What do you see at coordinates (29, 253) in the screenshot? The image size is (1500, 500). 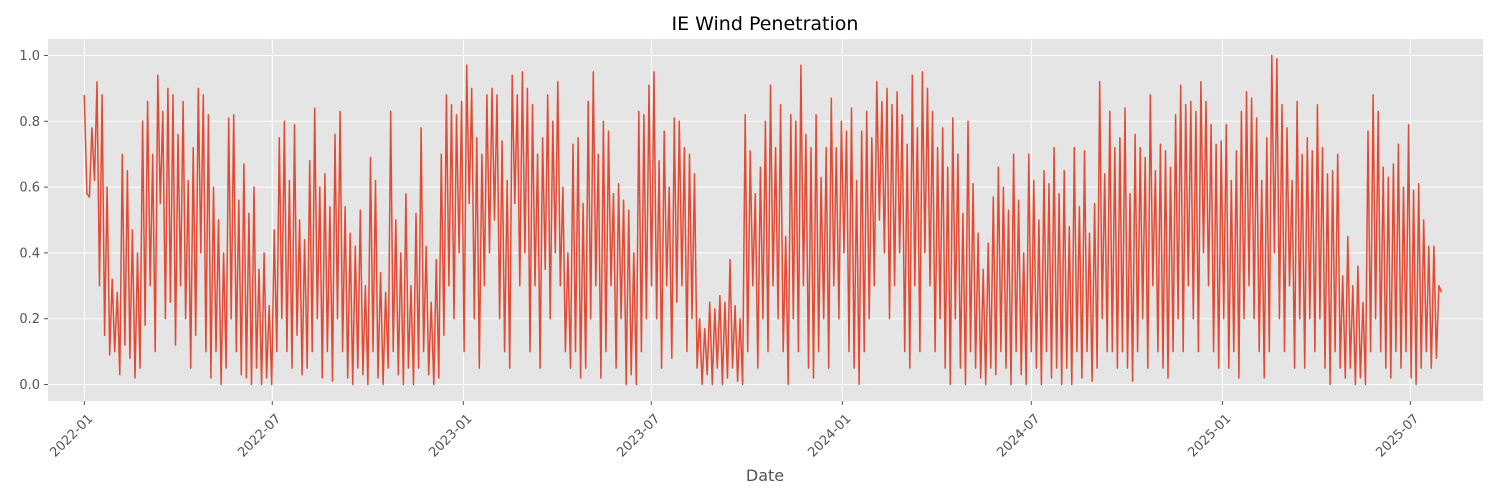 I see `y-tick-label: 0.4` at bounding box center [29, 253].